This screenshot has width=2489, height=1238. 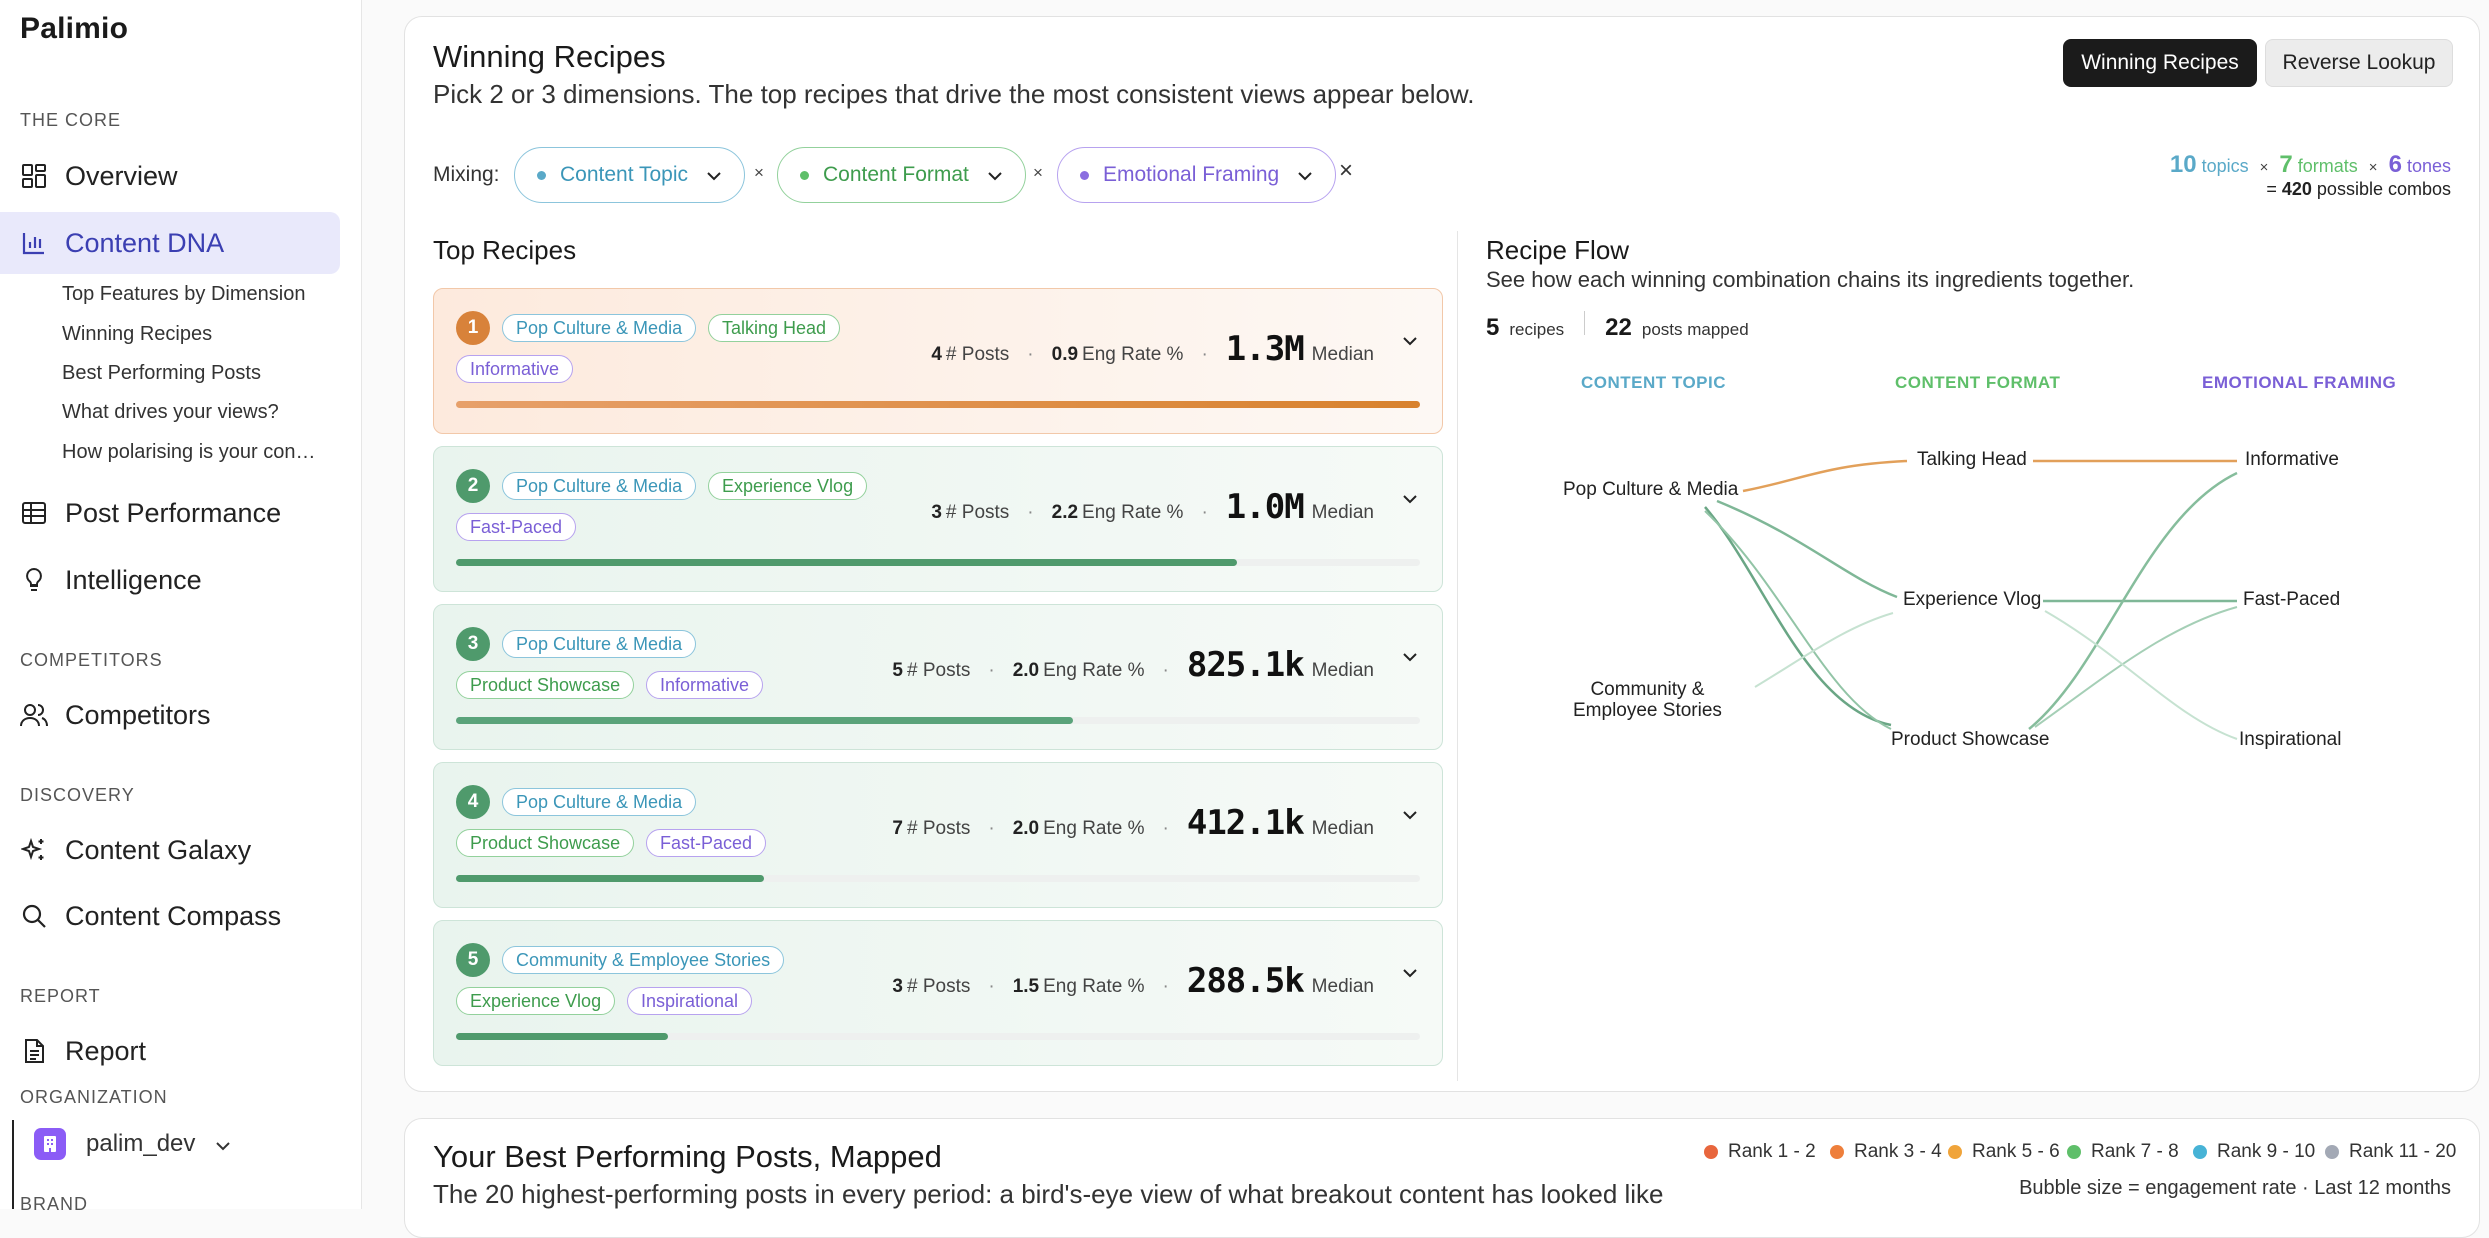 I want to click on flow-node-tone: Fast-Paced, so click(x=2292, y=599).